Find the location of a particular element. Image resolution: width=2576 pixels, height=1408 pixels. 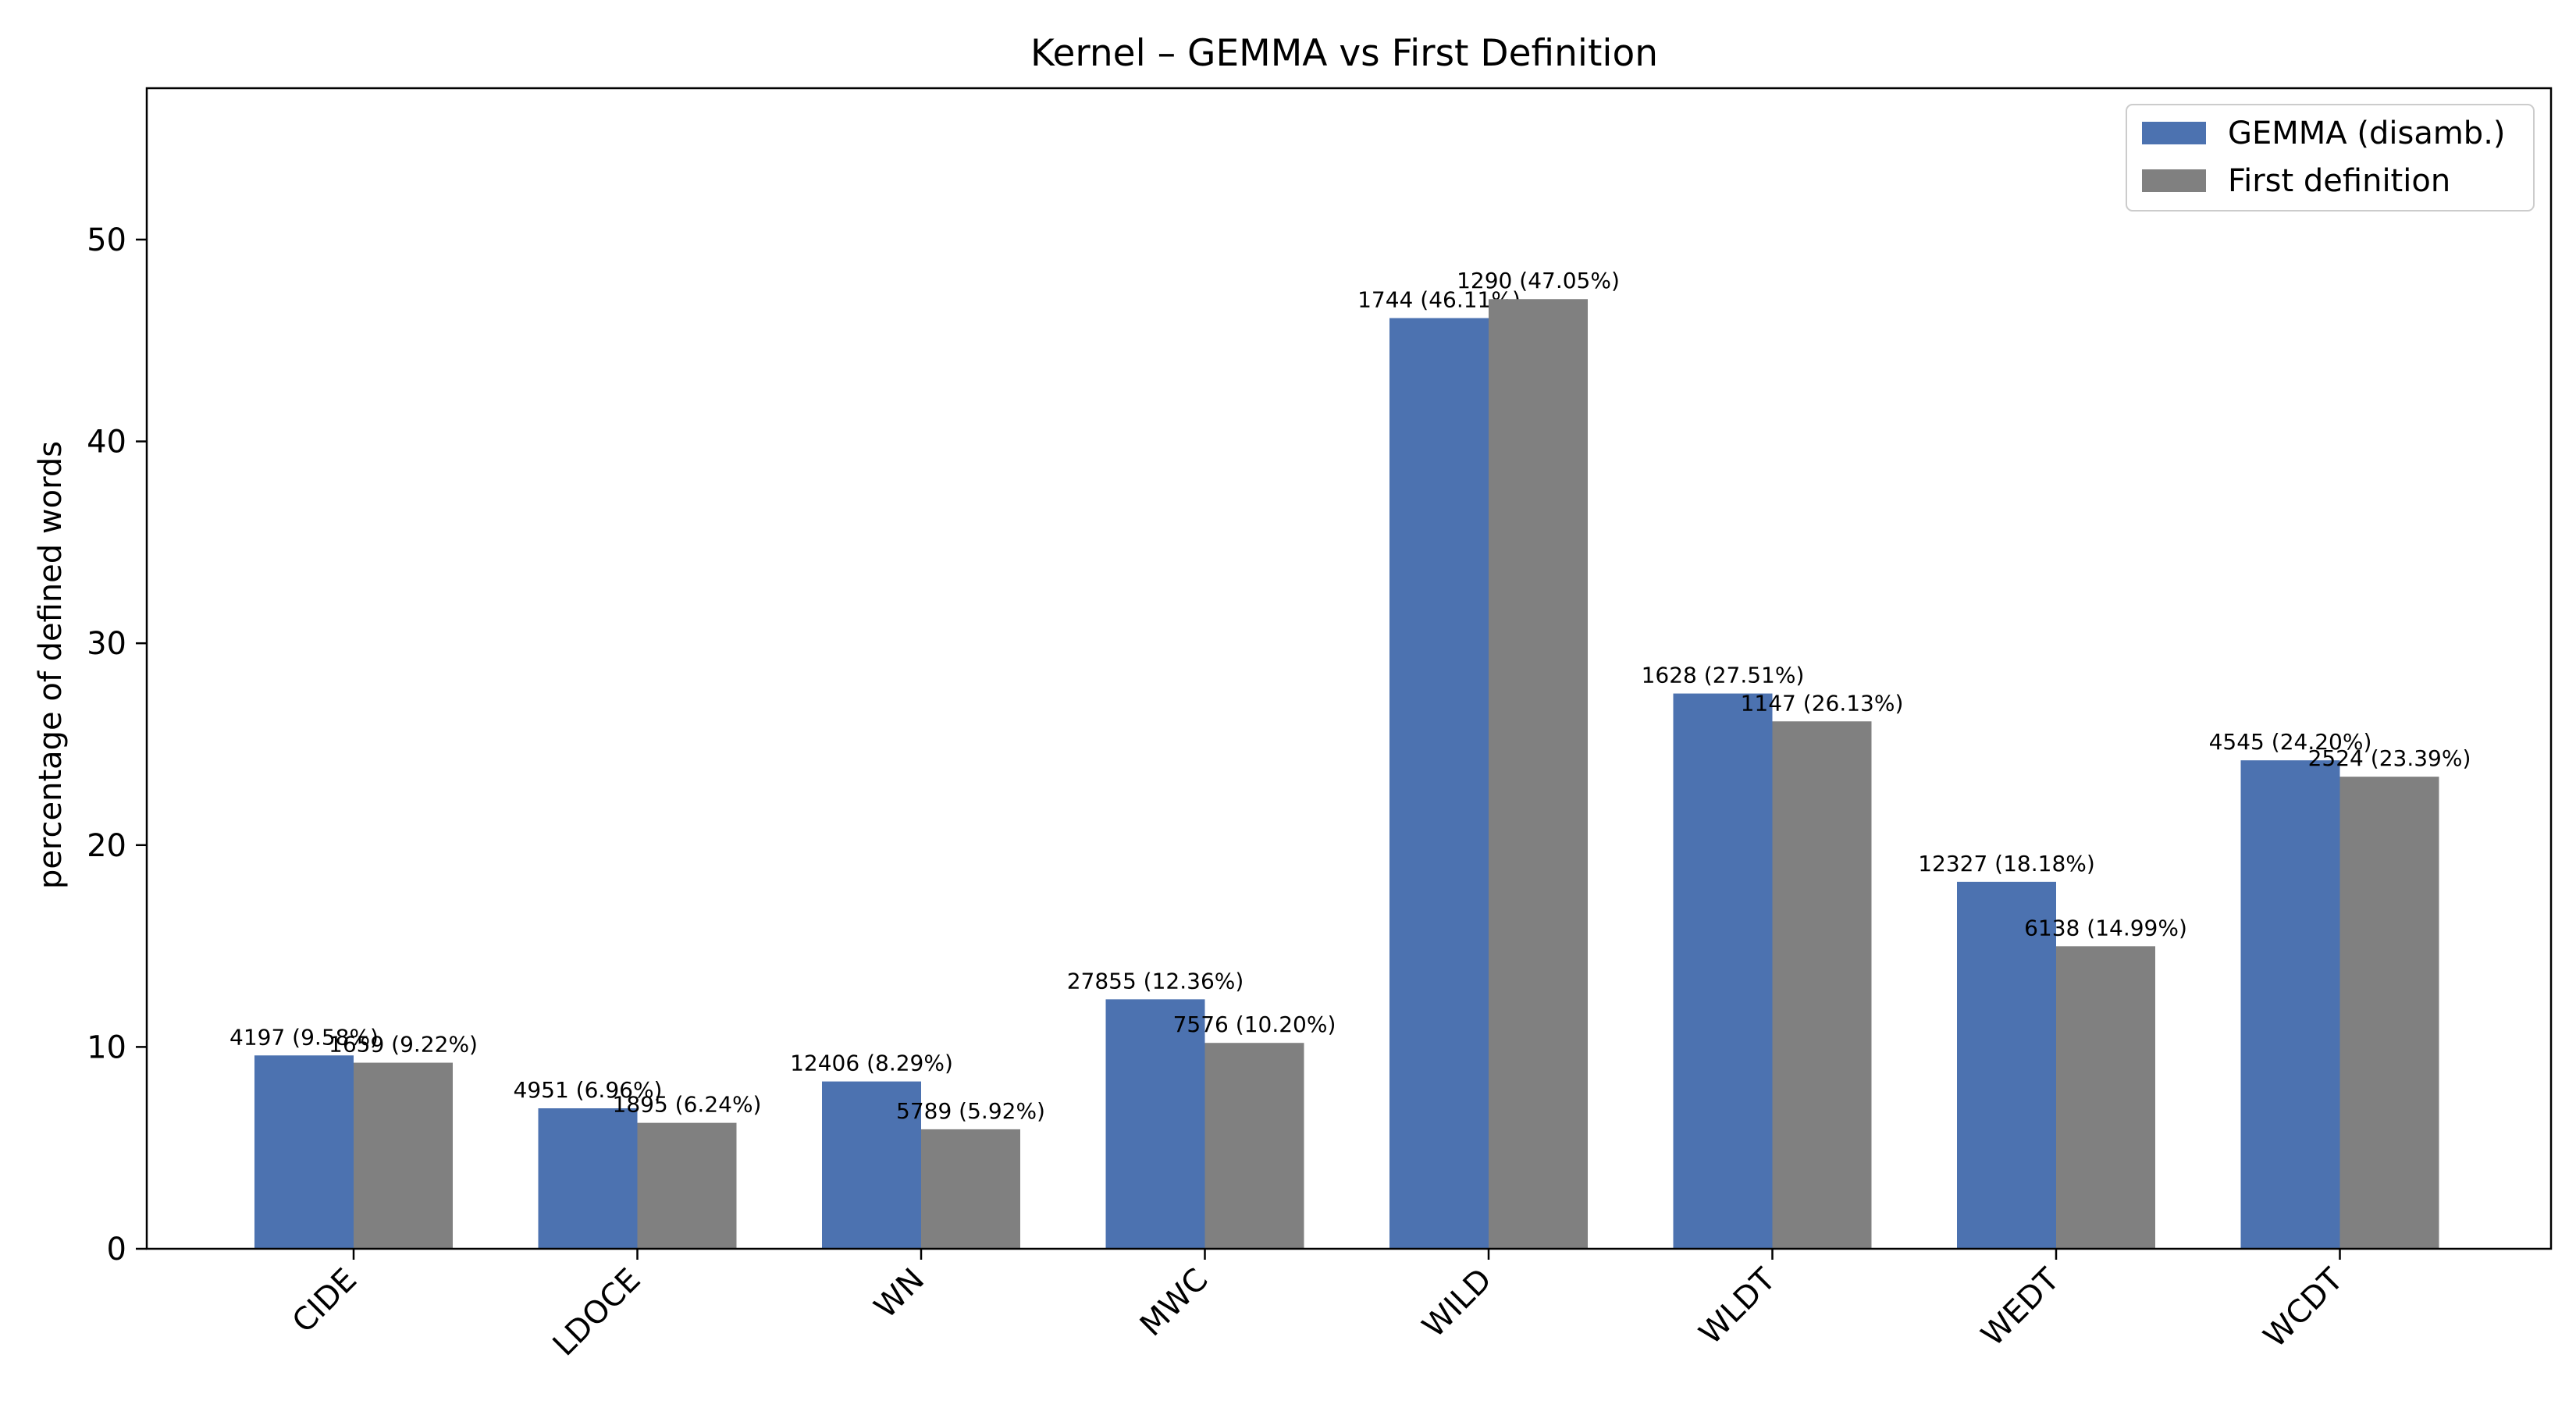

legend-label: GEMMA (disamb.) is located at coordinates (2367, 133).